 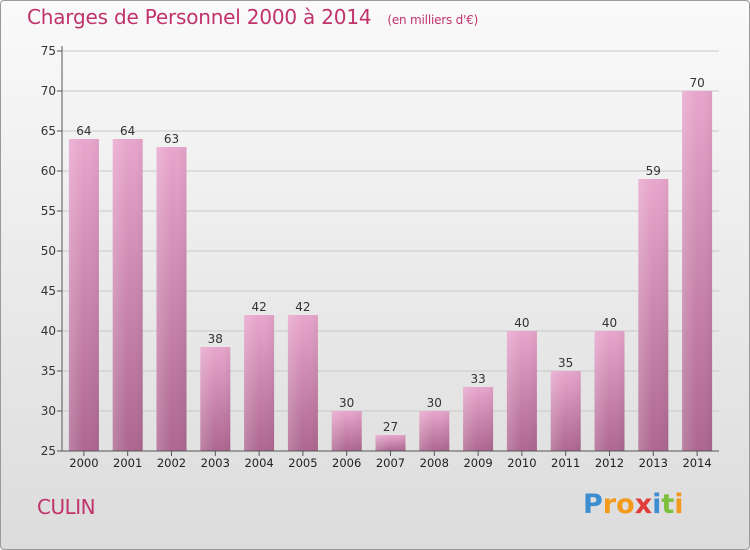 What do you see at coordinates (48, 411) in the screenshot?
I see `y-tick-label: 30` at bounding box center [48, 411].